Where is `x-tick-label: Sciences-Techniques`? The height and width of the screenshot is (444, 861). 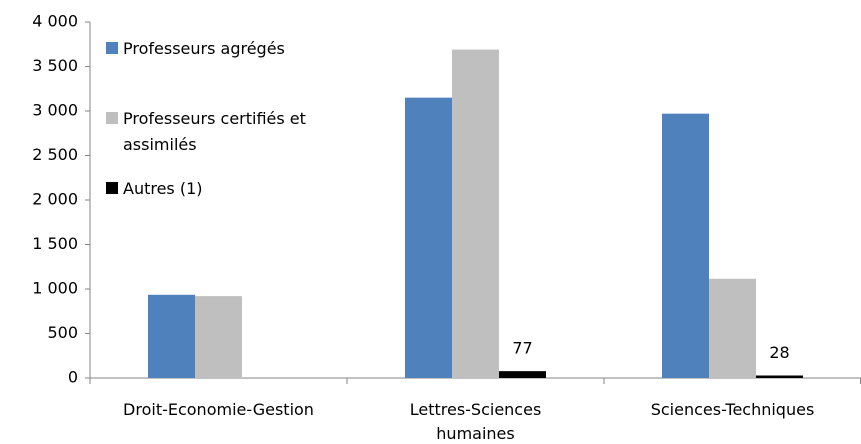
x-tick-label: Sciences-Techniques is located at coordinates (732, 409).